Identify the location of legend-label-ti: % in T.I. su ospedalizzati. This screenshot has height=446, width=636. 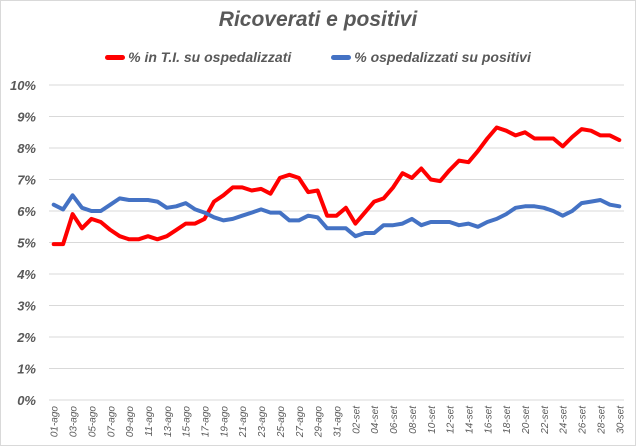
(210, 57).